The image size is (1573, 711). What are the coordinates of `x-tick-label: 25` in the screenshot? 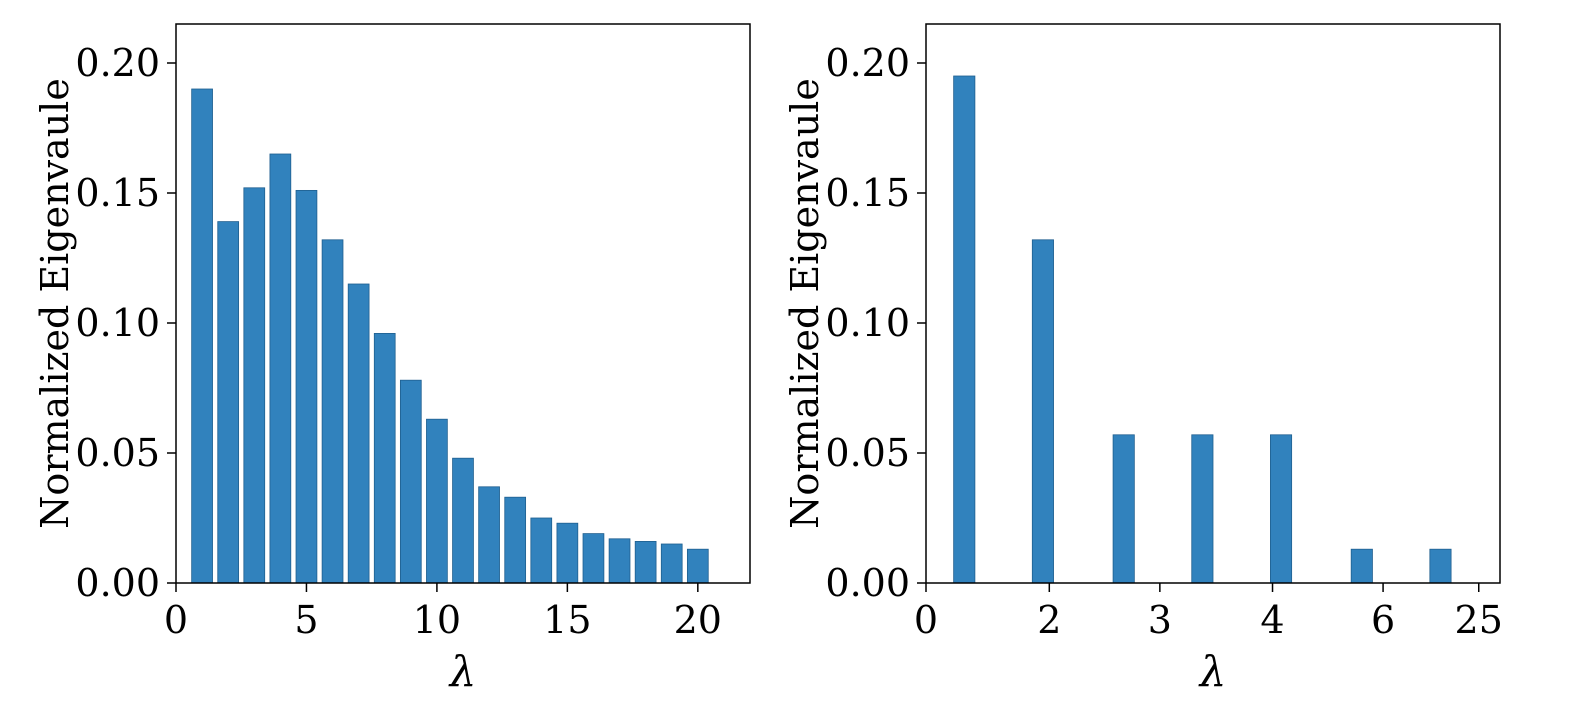 It's located at (1479, 620).